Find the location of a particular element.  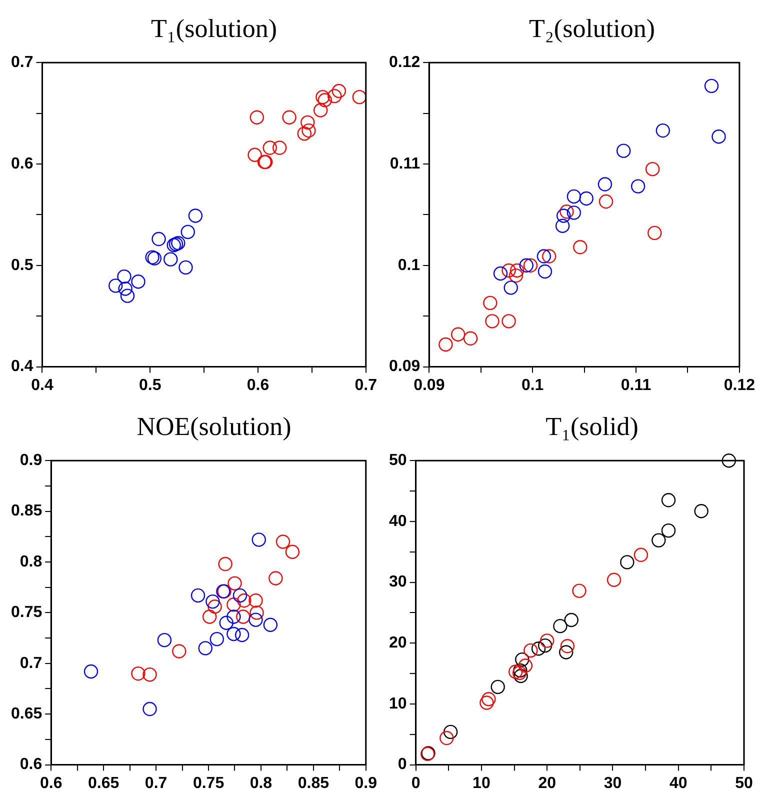

x-tick-label: 0.1 is located at coordinates (532, 385).